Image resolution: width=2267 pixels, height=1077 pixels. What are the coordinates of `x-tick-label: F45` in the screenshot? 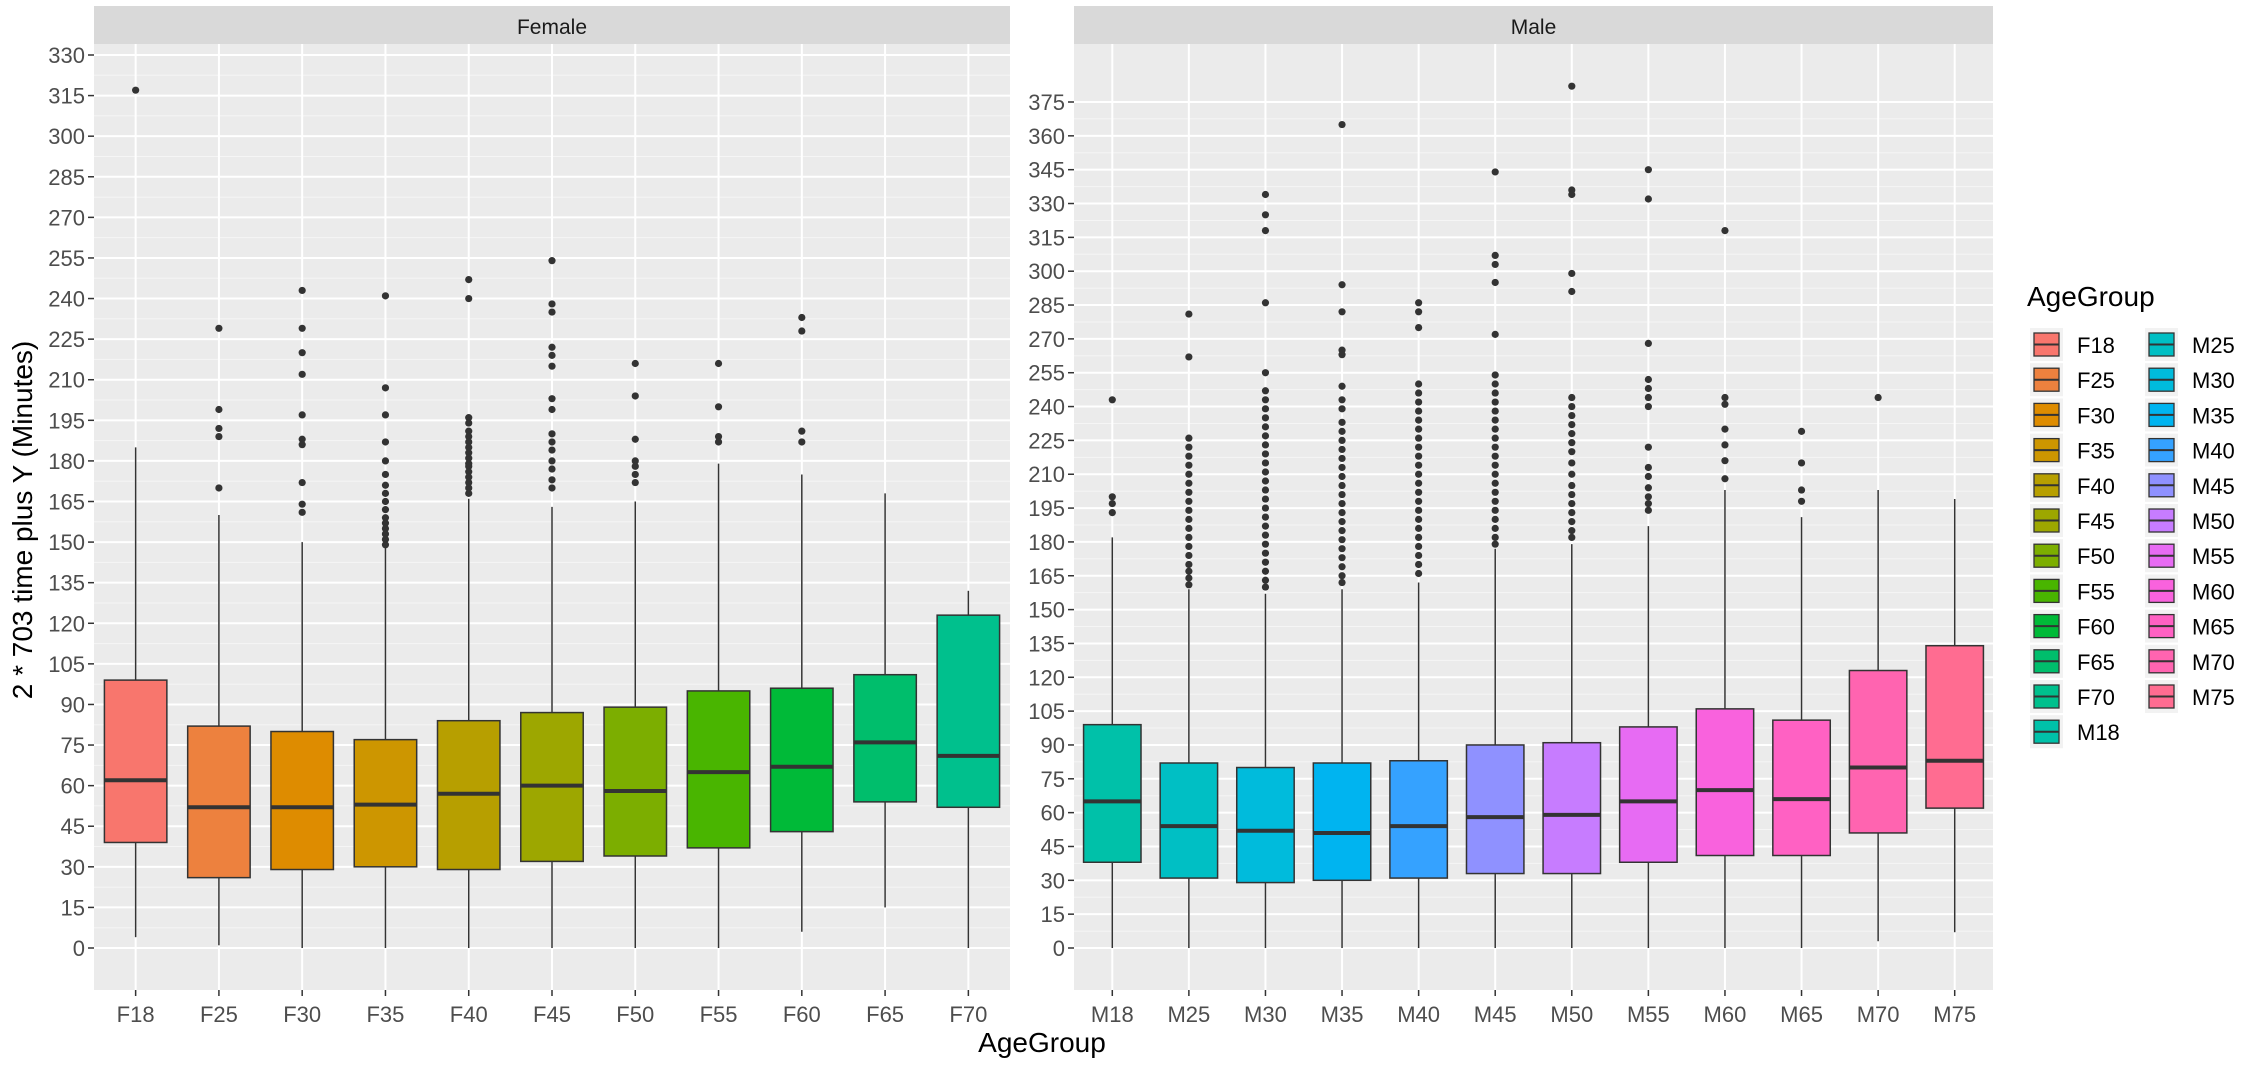 It's located at (552, 1014).